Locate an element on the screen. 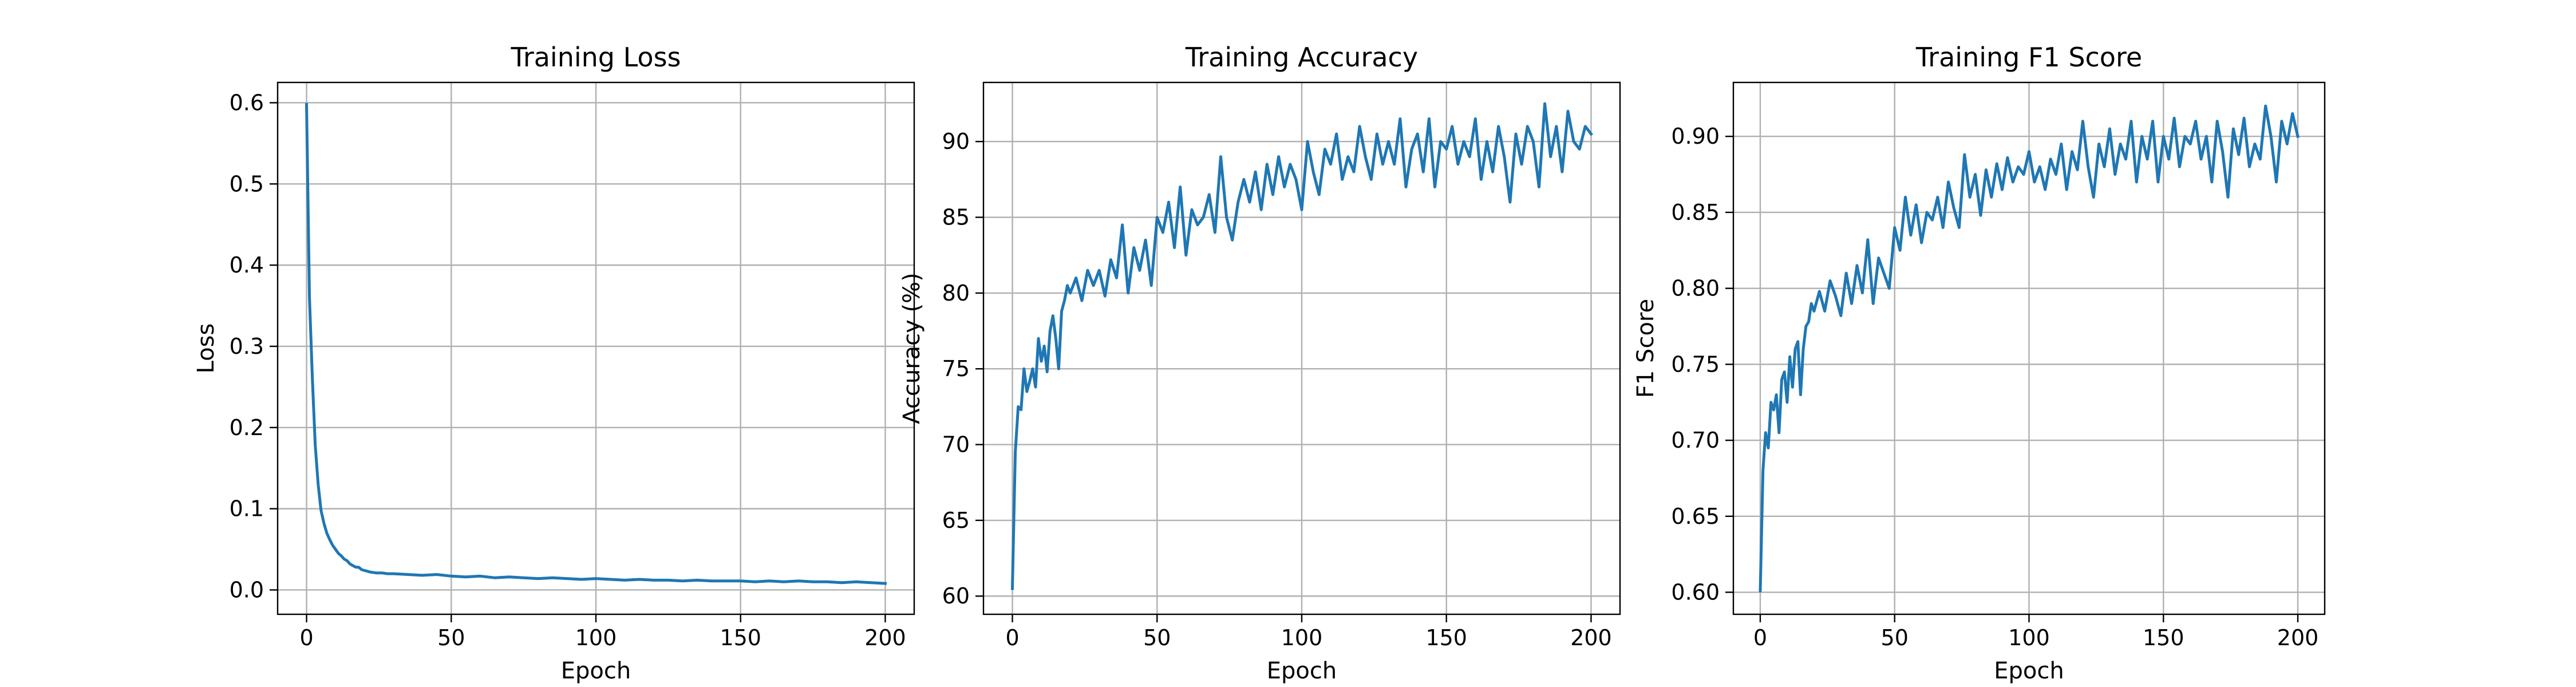 The height and width of the screenshot is (687, 2576). data-series-line is located at coordinates (2029, 349).